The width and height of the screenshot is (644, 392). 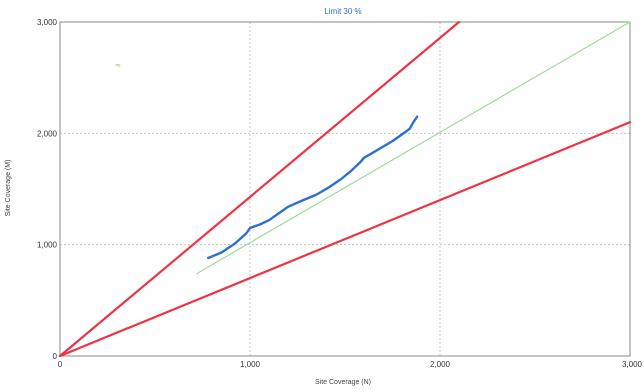 I want to click on x-axis-label: Site Coverage (N), so click(x=343, y=382).